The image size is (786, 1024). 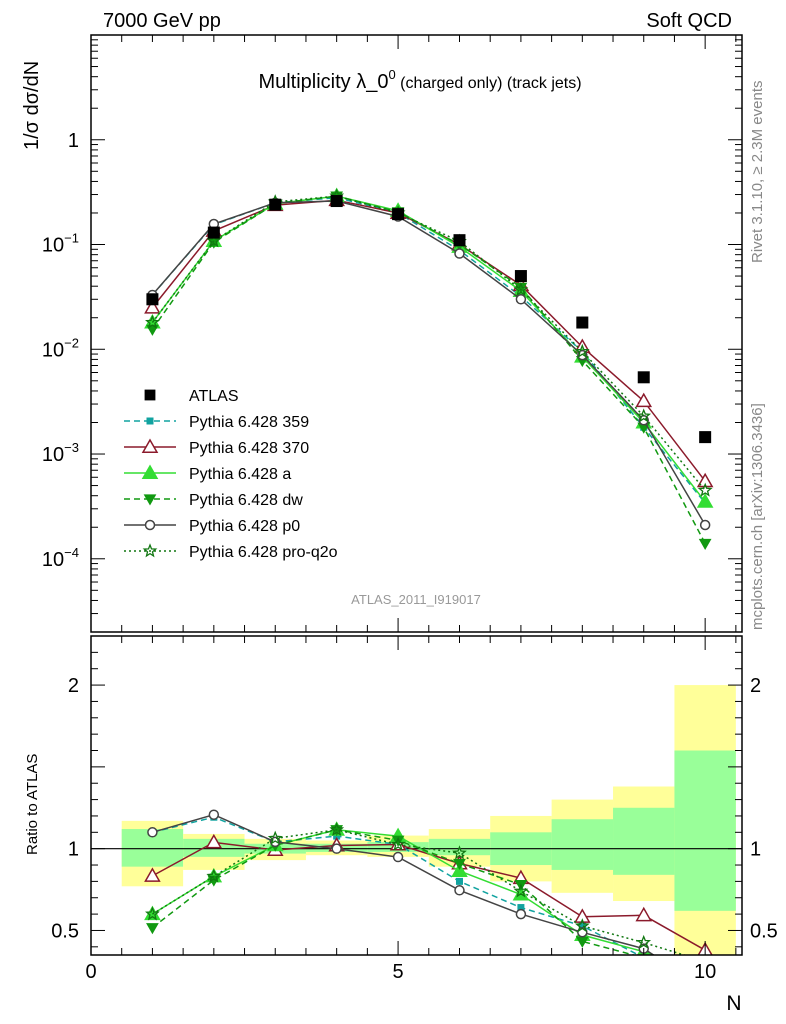 What do you see at coordinates (757, 516) in the screenshot?
I see `side-label-mcplots: mcplots.cern.ch [arXiv:1306.3436]` at bounding box center [757, 516].